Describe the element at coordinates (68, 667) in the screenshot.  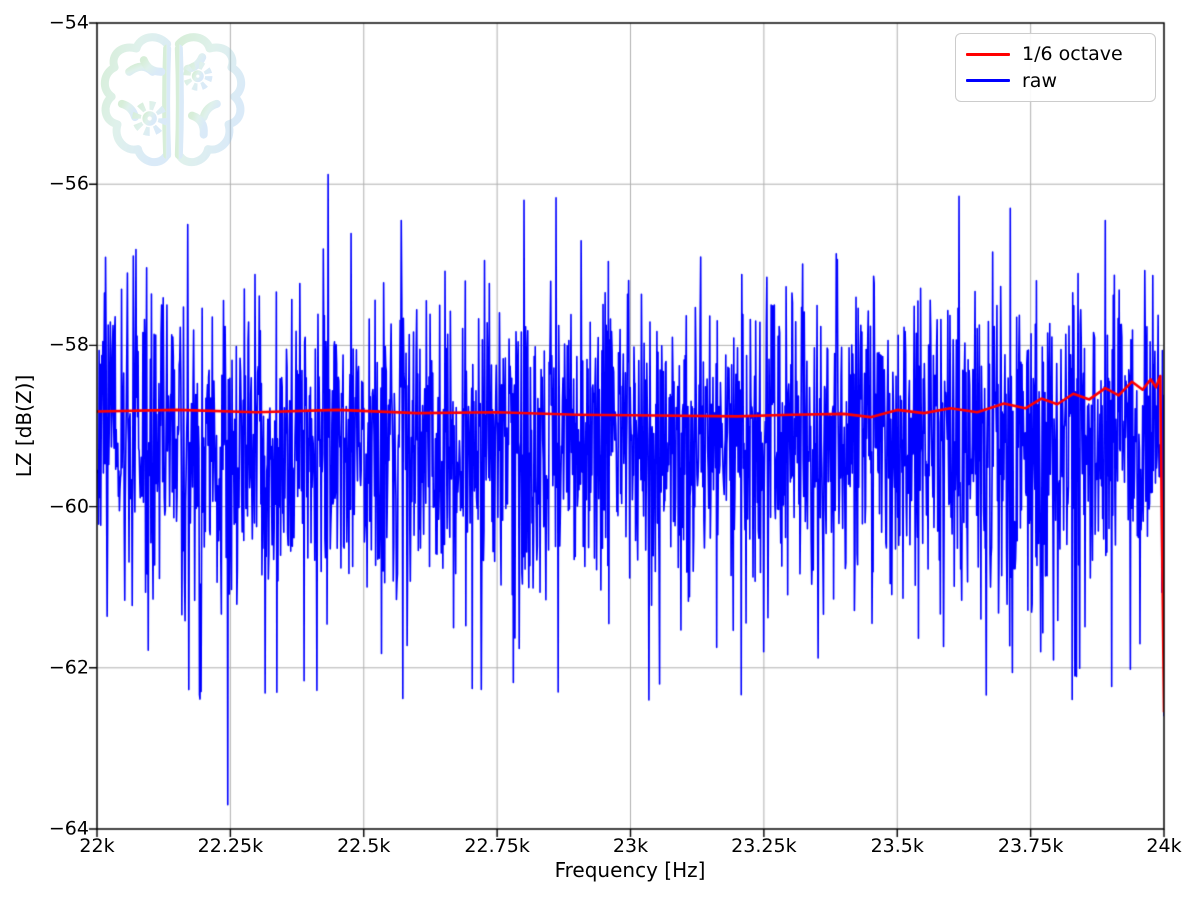
I see `y-tick-label--62: −62` at that location.